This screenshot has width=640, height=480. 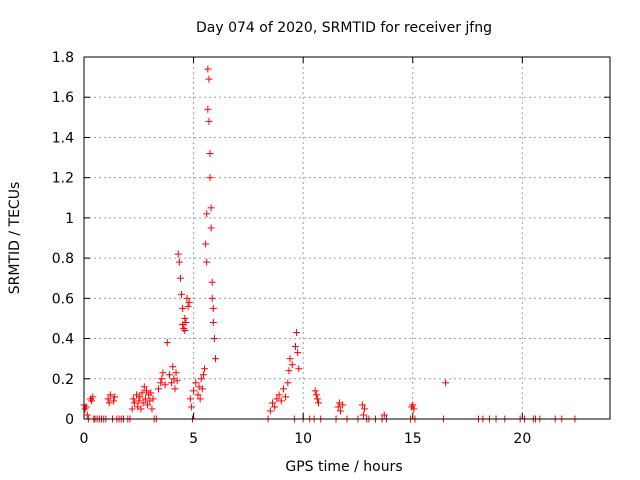 I want to click on y-axis-title: SRMTID / TECUs, so click(x=15, y=238).